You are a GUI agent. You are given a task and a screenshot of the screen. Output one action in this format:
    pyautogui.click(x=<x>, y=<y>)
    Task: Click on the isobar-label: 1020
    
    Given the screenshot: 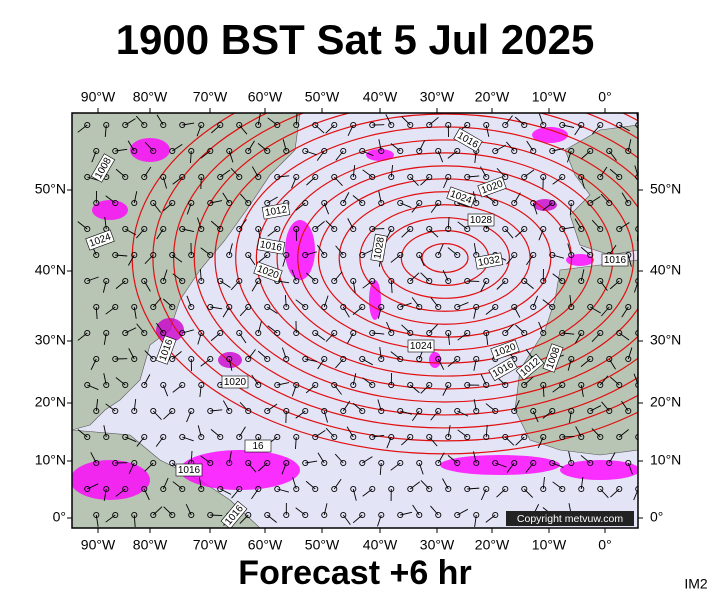 What is the action you would take?
    pyautogui.click(x=268, y=272)
    